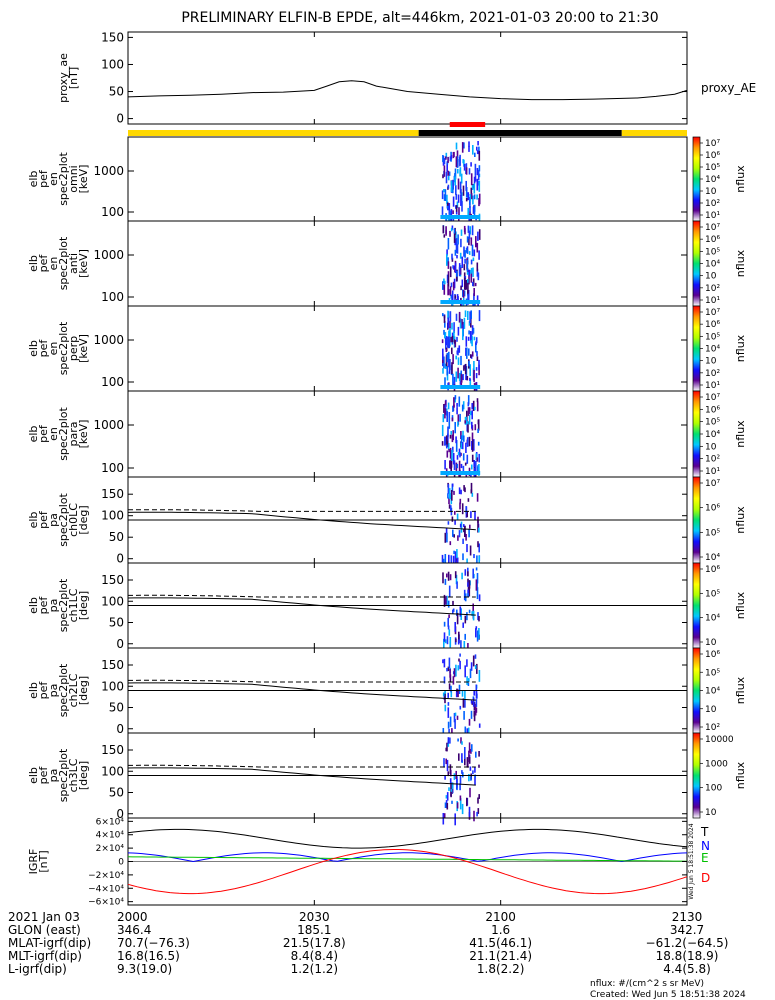 The height and width of the screenshot is (1000, 775). What do you see at coordinates (500, 943) in the screenshot?
I see `footer-value: 41.5(46.1)` at bounding box center [500, 943].